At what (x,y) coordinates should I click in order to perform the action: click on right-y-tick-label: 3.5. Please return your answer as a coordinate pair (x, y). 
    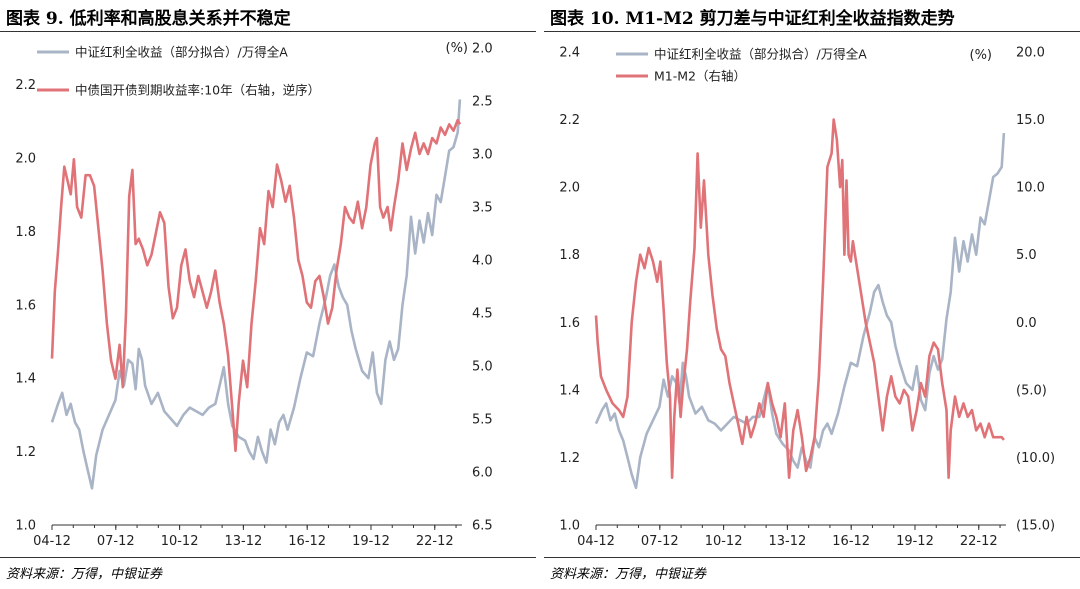
    Looking at the image, I should click on (482, 208).